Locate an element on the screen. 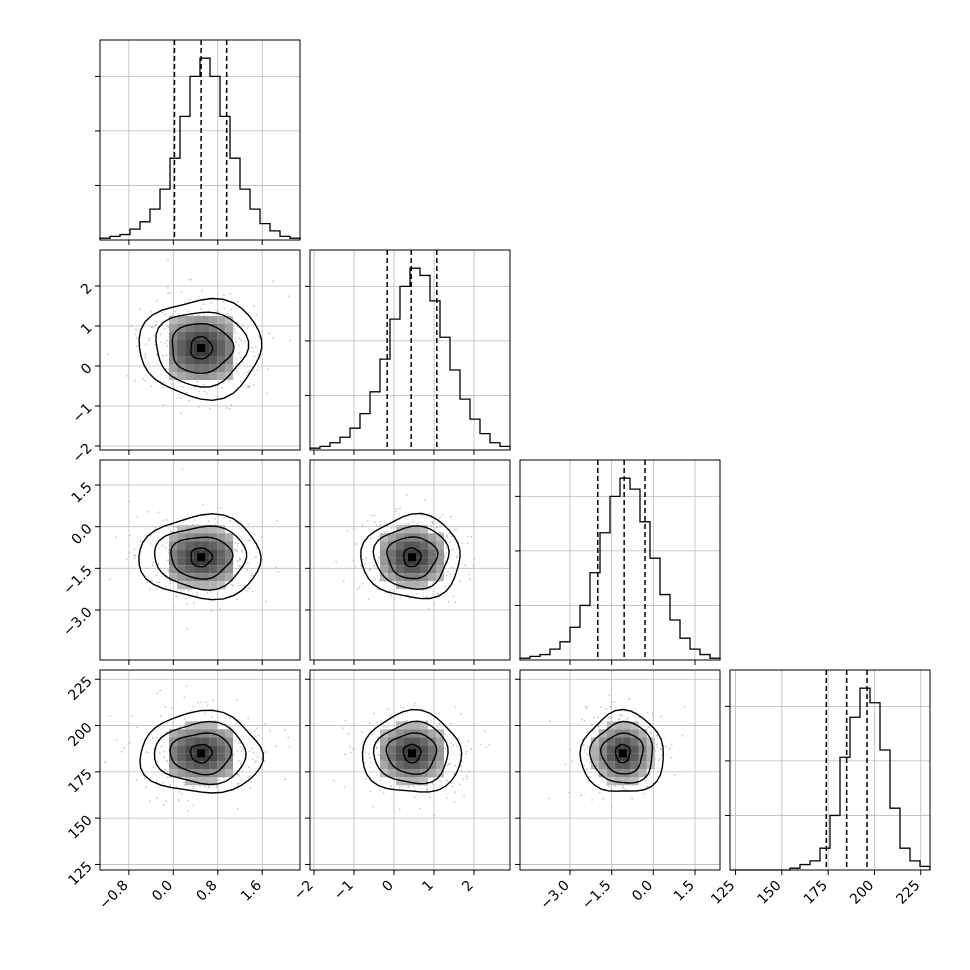  y-tick-label: −2 is located at coordinates (83, 453).